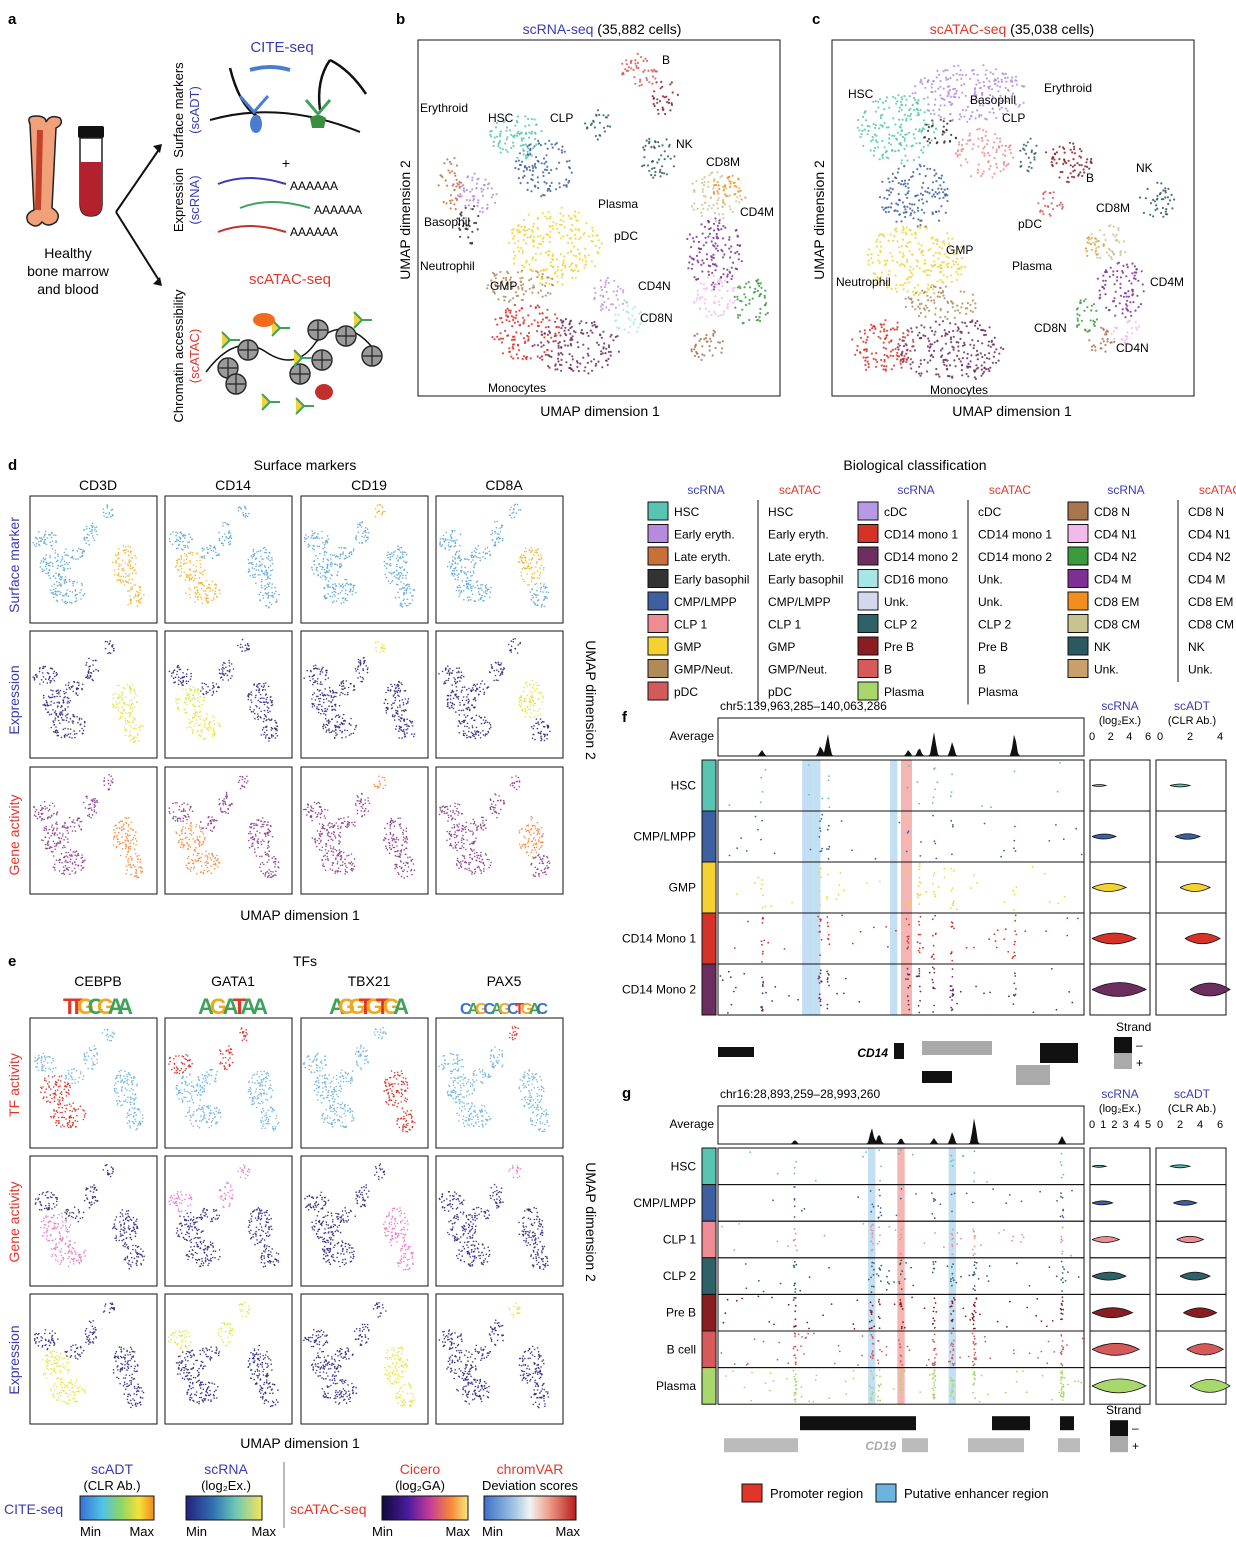 The width and height of the screenshot is (1236, 1545). What do you see at coordinates (33, 1509) in the screenshot?
I see `scale-cite-label: CITE-seq` at bounding box center [33, 1509].